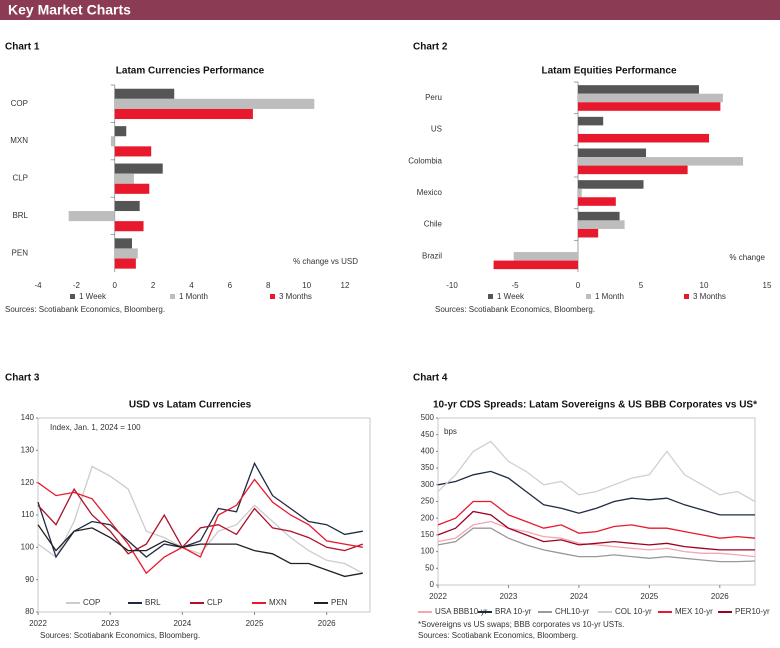 This screenshot has width=780, height=648. Describe the element at coordinates (428, 467) in the screenshot. I see `y-tick-label: 350` at that location.